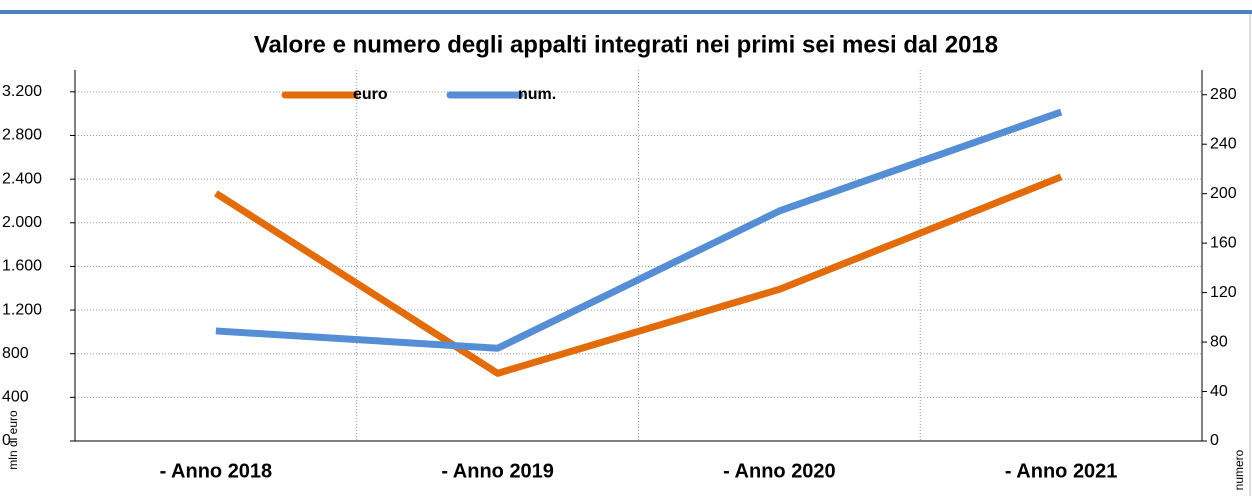 The height and width of the screenshot is (501, 1252). What do you see at coordinates (497, 471) in the screenshot?
I see `x-tick-label: - Anno 2019` at bounding box center [497, 471].